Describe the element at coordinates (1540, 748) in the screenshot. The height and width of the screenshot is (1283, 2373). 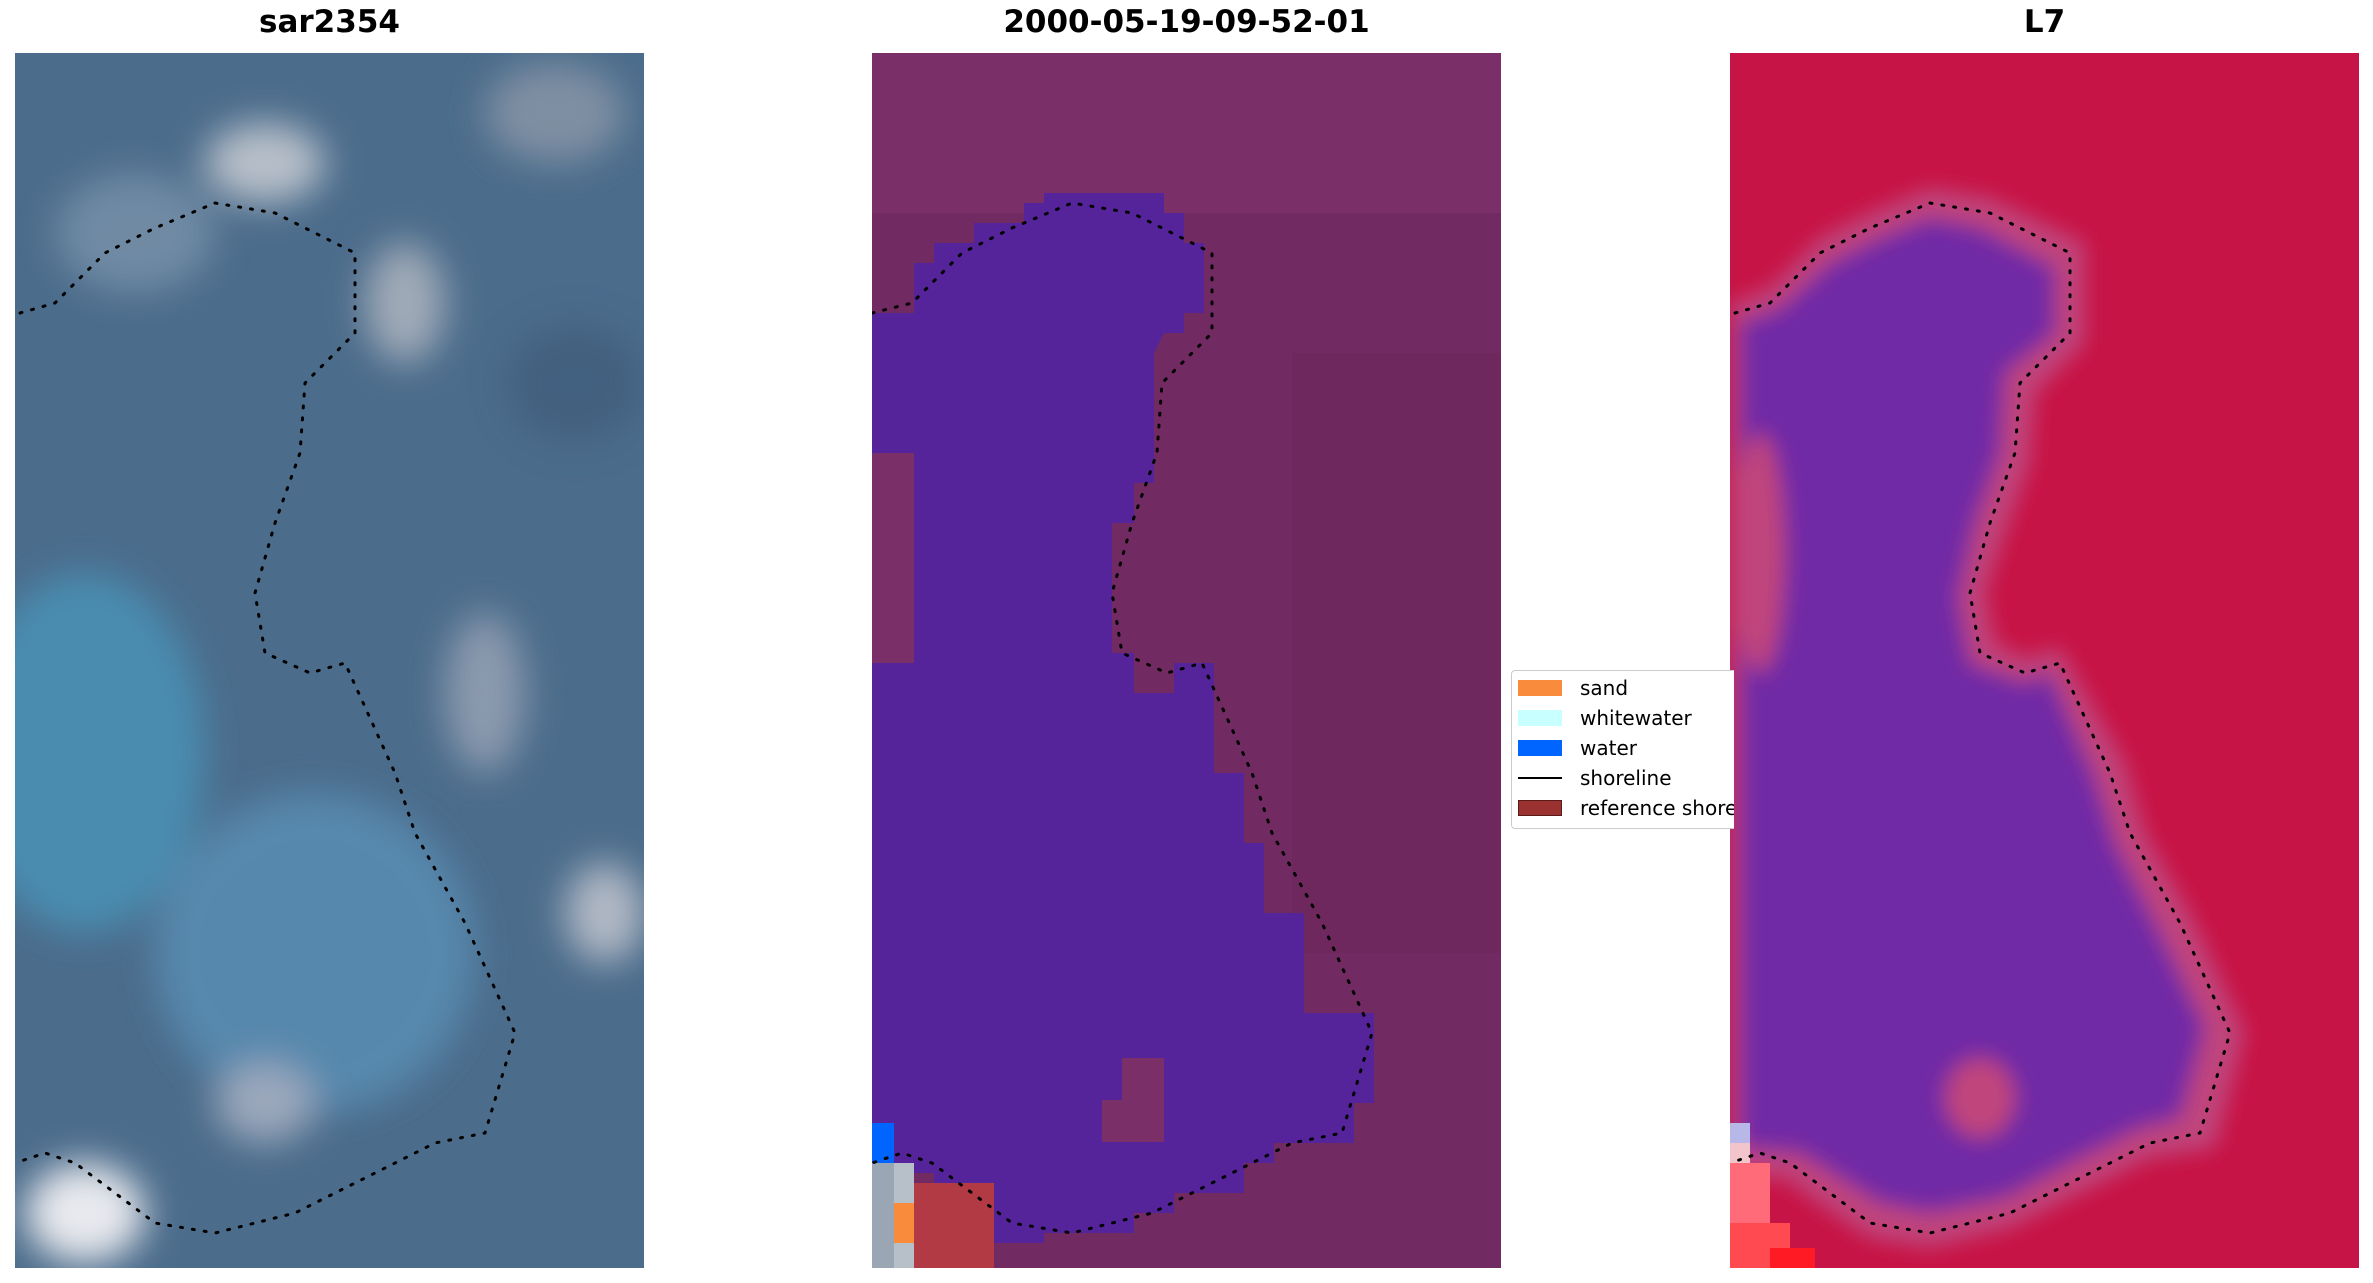
I see `water-swatch` at that location.